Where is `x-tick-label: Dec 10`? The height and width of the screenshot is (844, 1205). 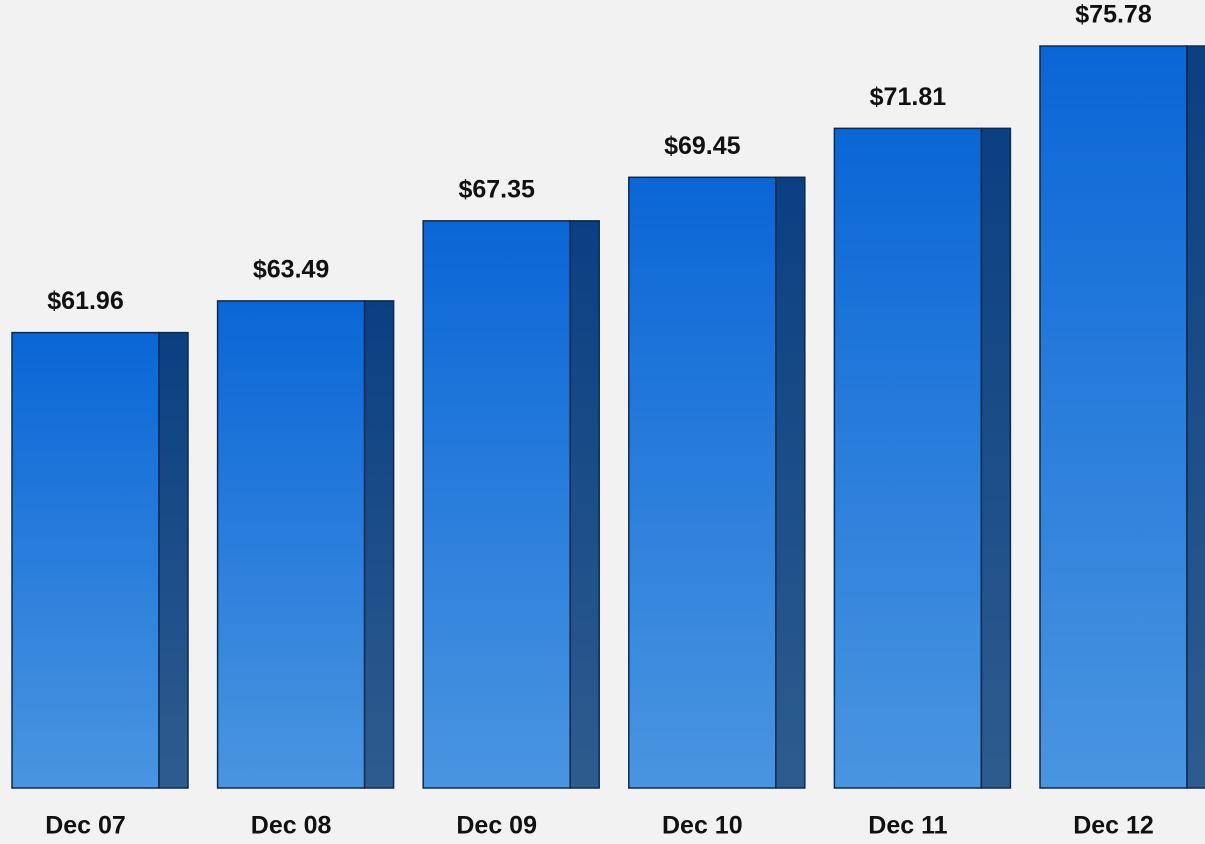 x-tick-label: Dec 10 is located at coordinates (702, 826).